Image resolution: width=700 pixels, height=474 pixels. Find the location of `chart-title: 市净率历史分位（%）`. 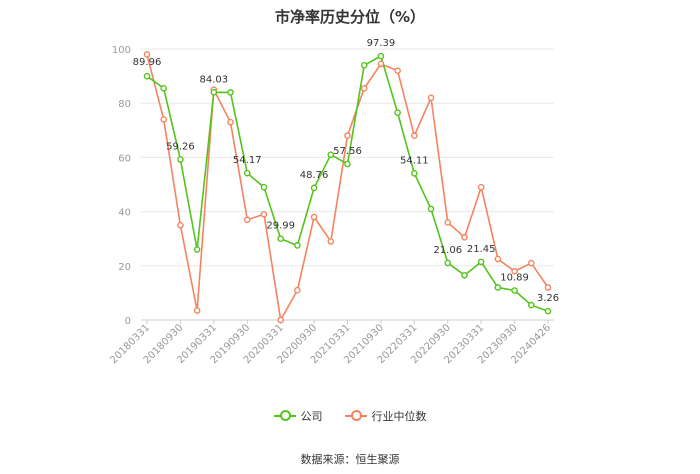

chart-title: 市净率历史分位（%） is located at coordinates (350, 17).